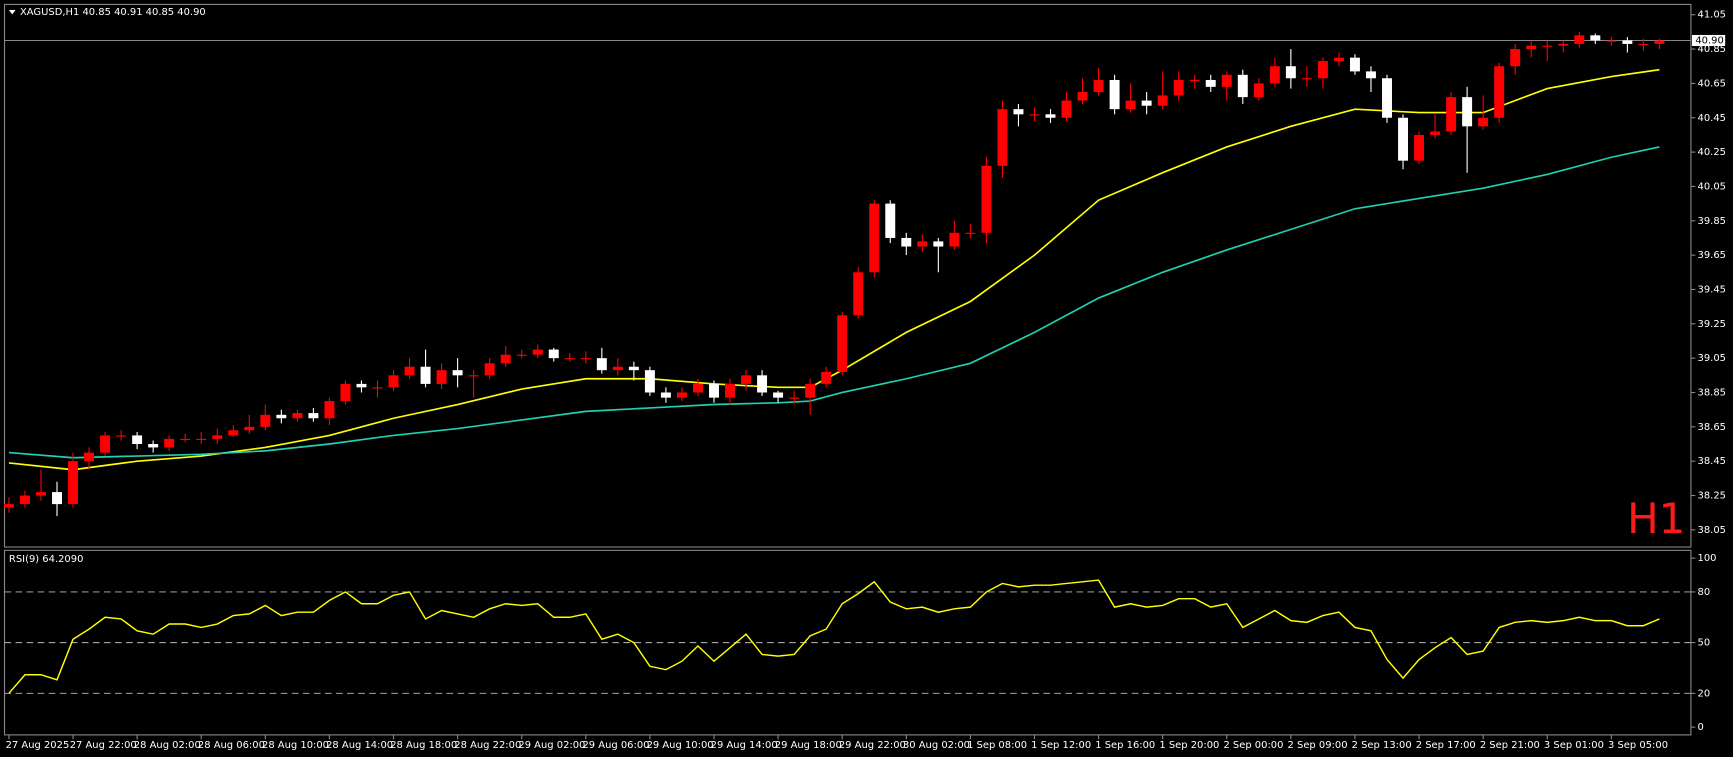  Describe the element at coordinates (487, 745) in the screenshot. I see `x-tick-label: 28 Aug 22:00` at that location.